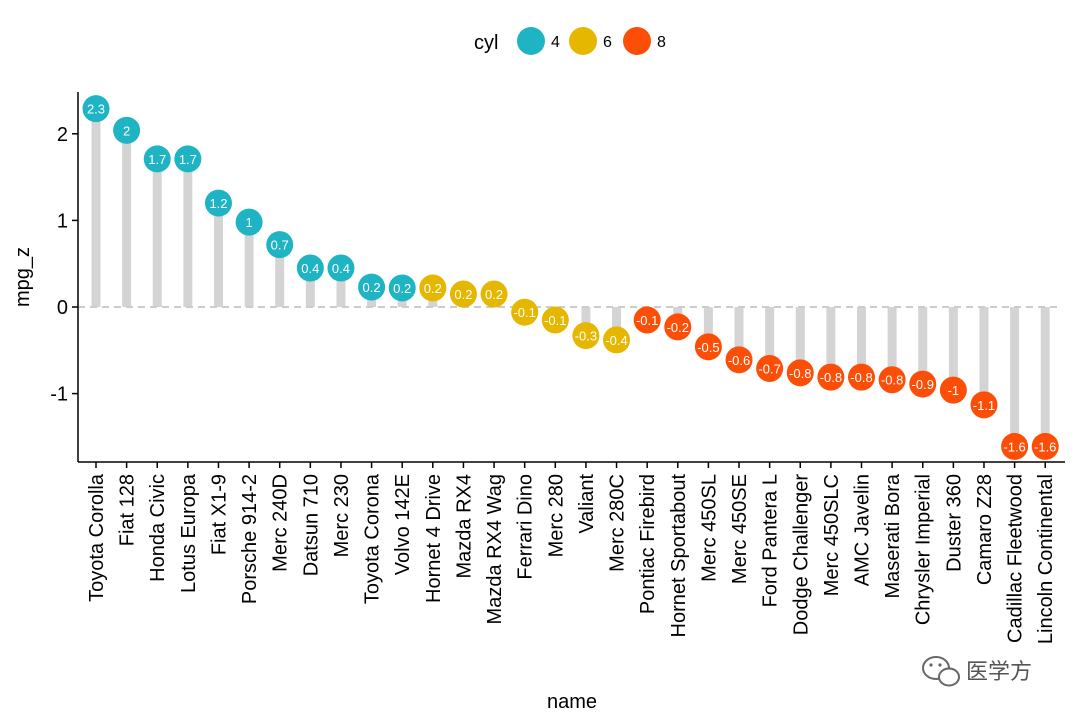  Describe the element at coordinates (985, 529) in the screenshot. I see `x-tick-label: Camaro Z28` at that location.